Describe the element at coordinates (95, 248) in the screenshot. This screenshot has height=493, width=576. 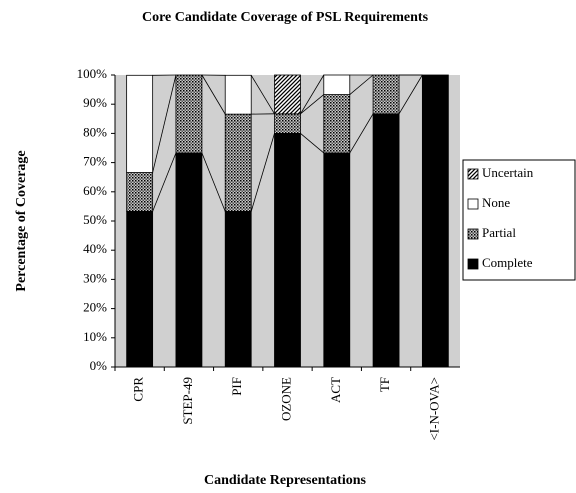
I see `y-tick-label: 40%` at that location.